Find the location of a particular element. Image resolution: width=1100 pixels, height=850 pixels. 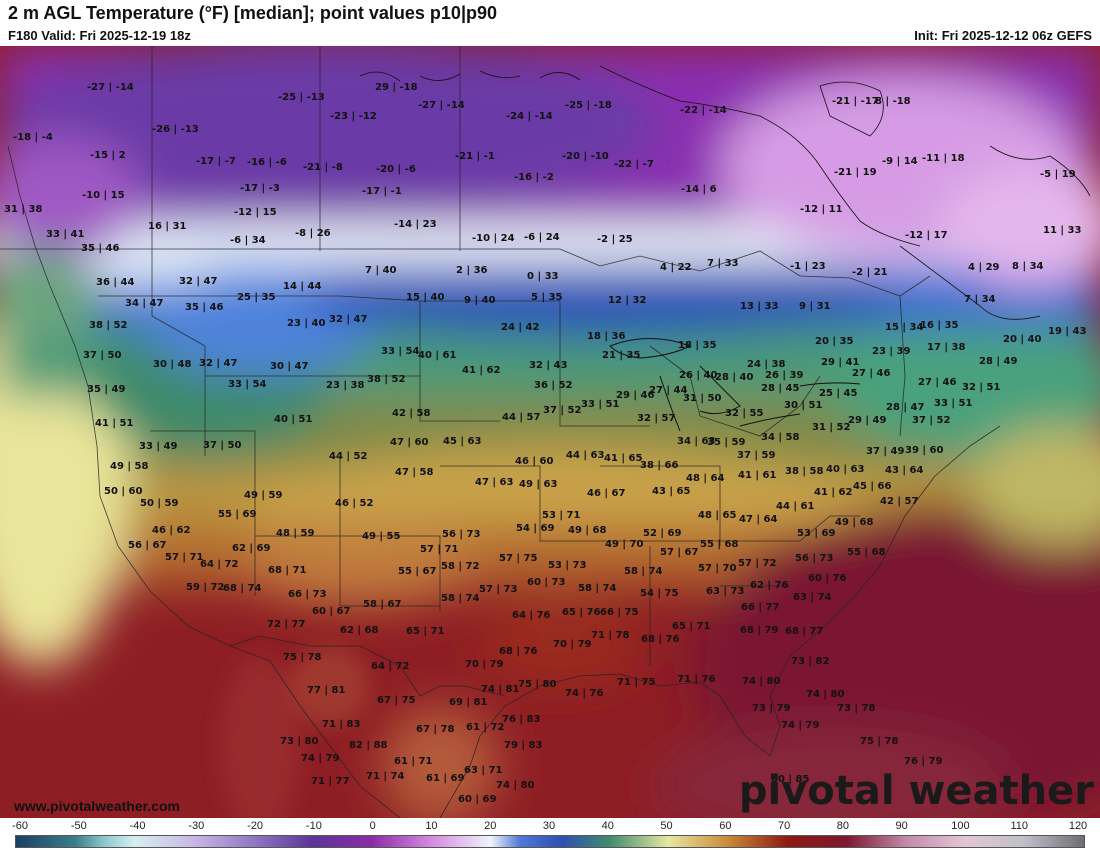

point-value-label: 57 | 70 is located at coordinates (717, 568).